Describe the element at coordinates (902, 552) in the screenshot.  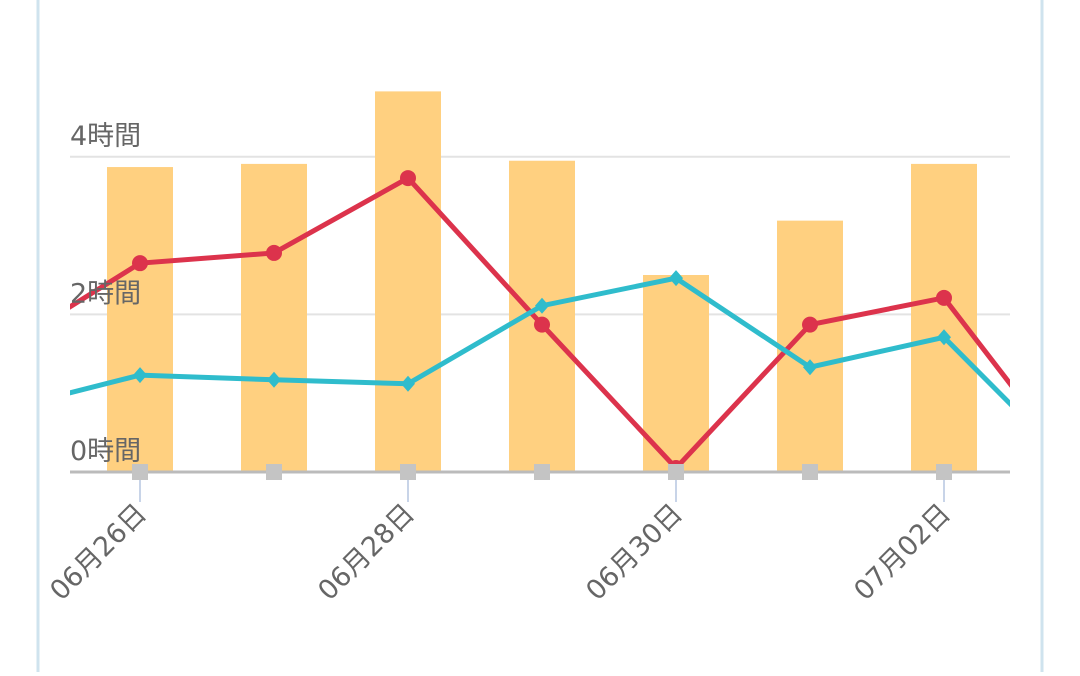
I see `x-tick-label: 07月02日` at that location.